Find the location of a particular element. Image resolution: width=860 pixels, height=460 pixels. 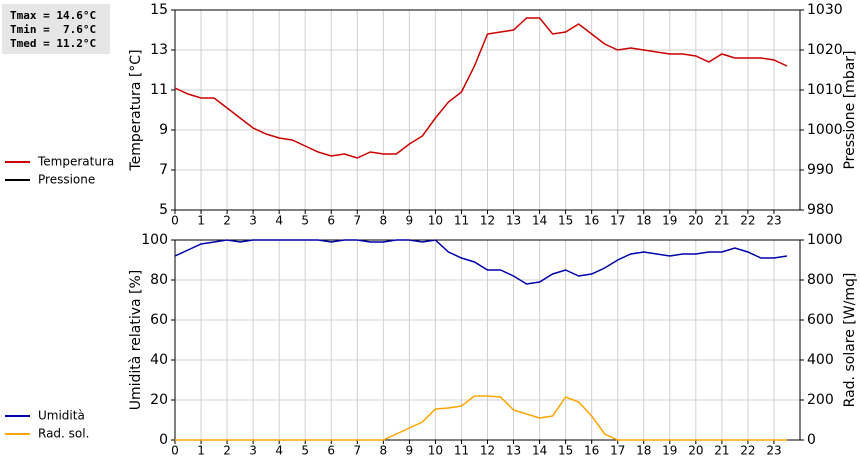

legend-label: Umidità is located at coordinates (61, 416).